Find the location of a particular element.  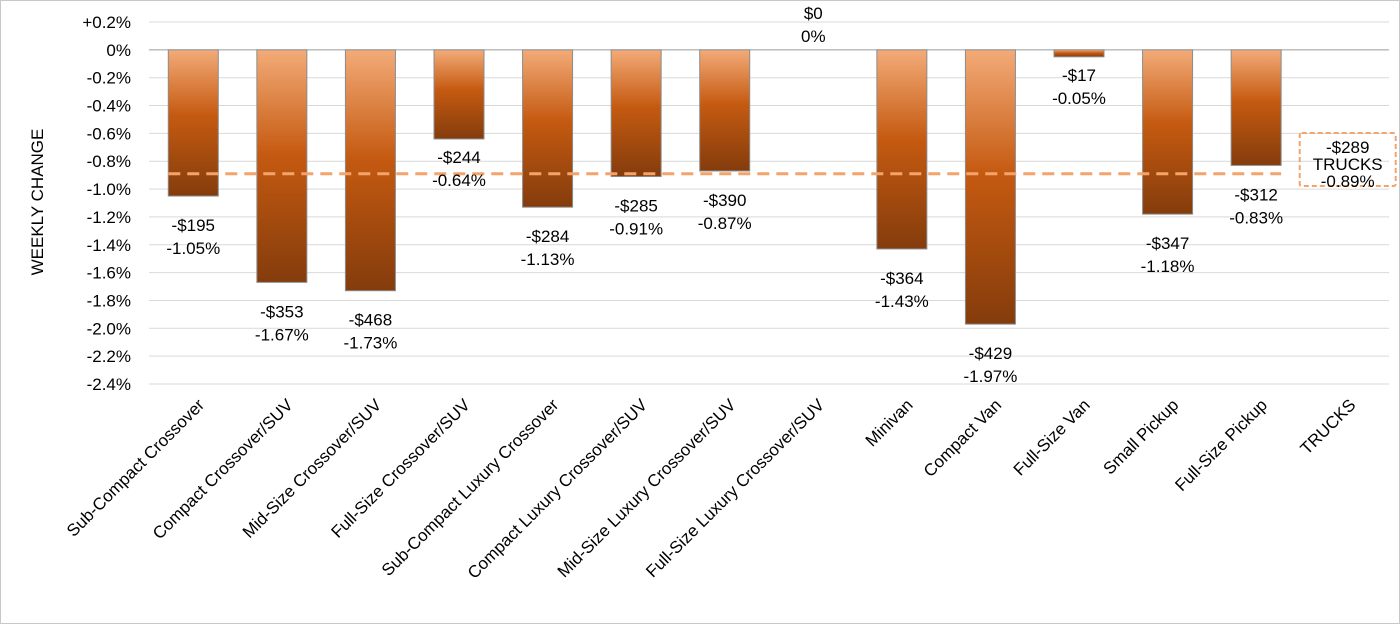

data-label-percent: -0.83% is located at coordinates (1256, 217).